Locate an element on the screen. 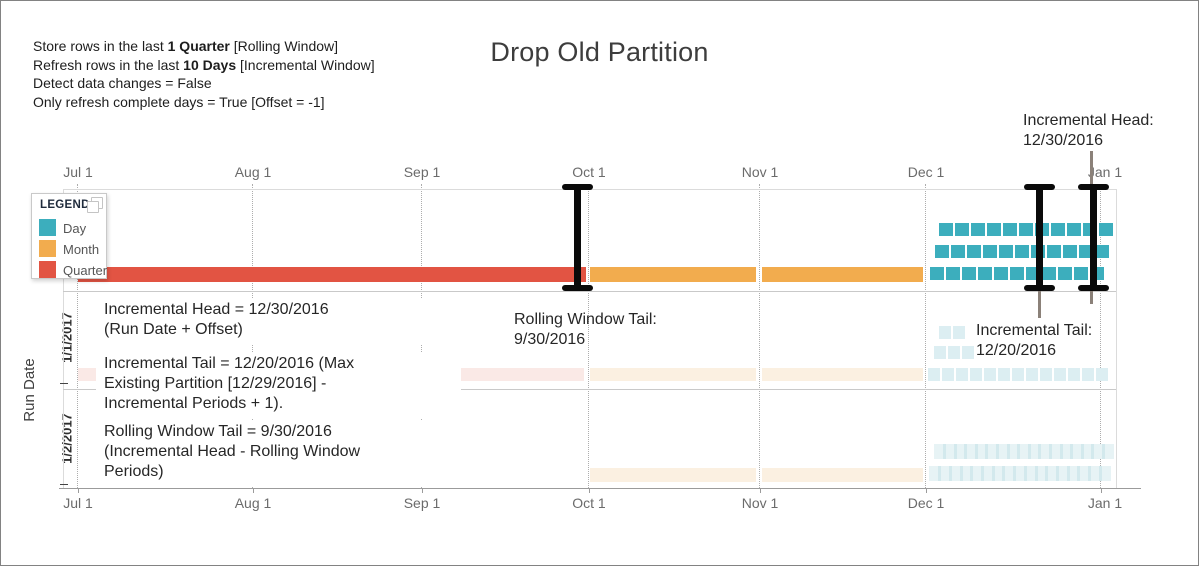 This screenshot has width=1199, height=566. legend-label-quarter: Quarter is located at coordinates (85, 270).